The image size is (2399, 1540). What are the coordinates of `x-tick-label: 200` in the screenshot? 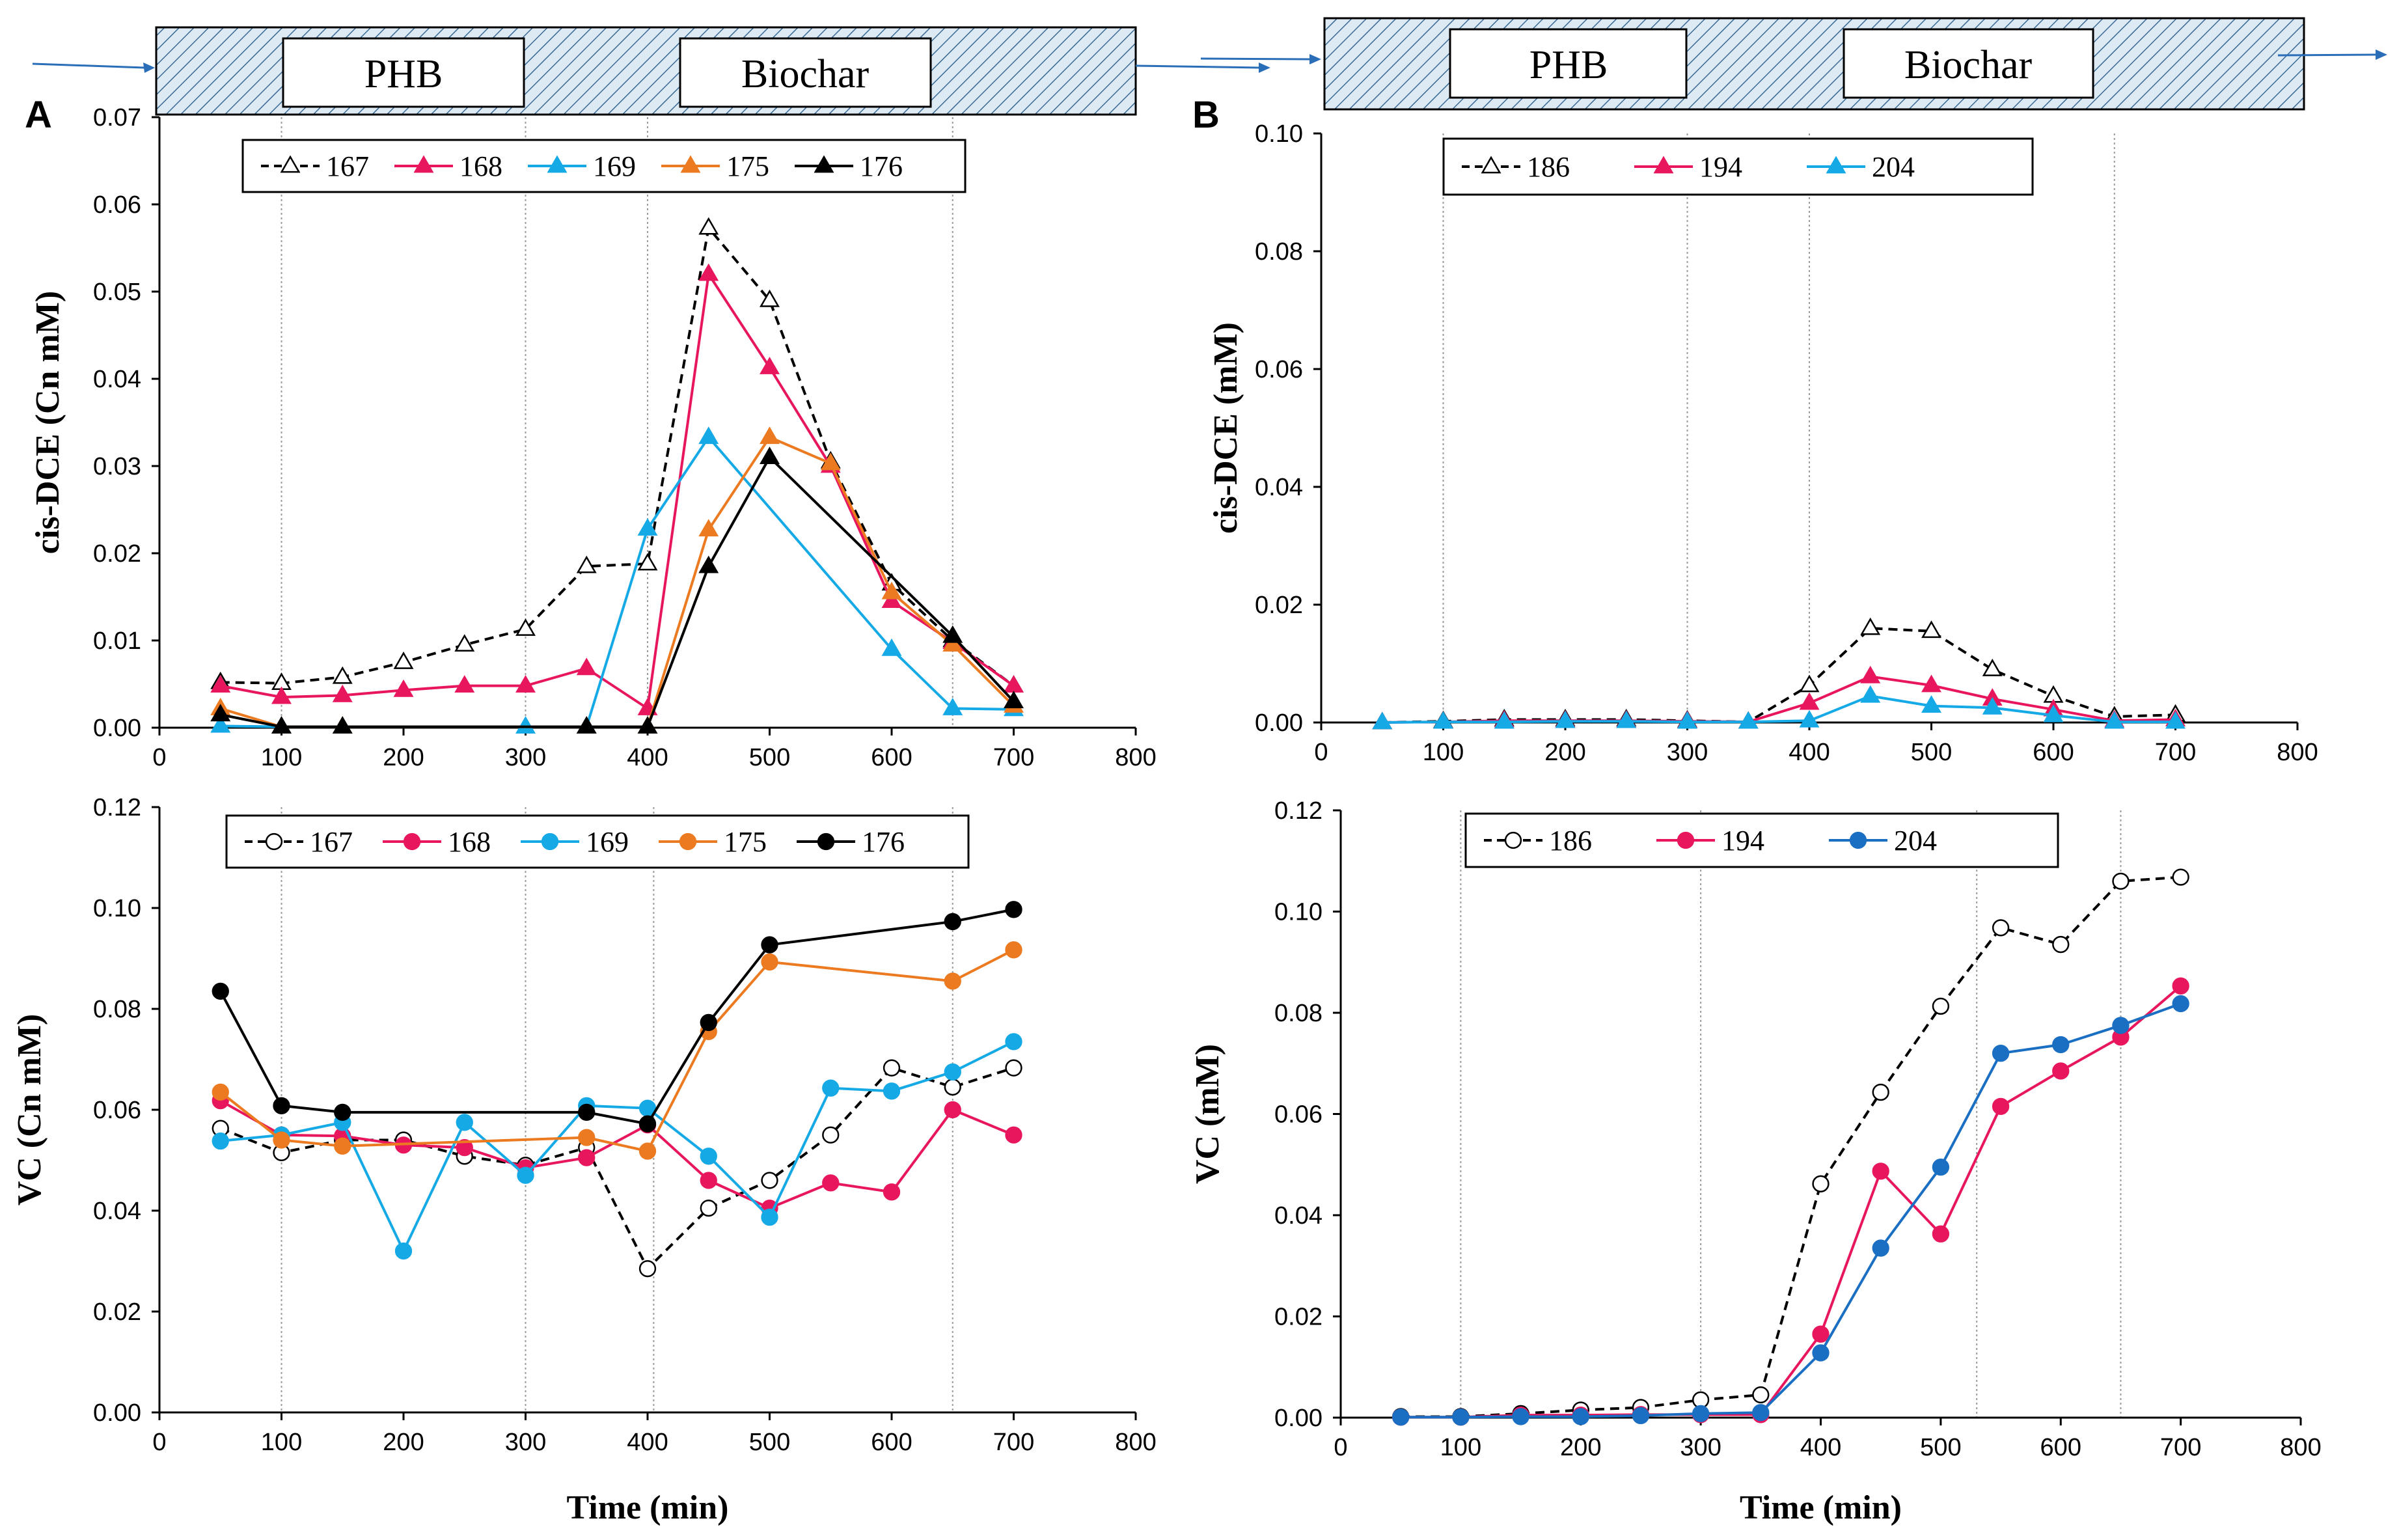 It's located at (1564, 752).